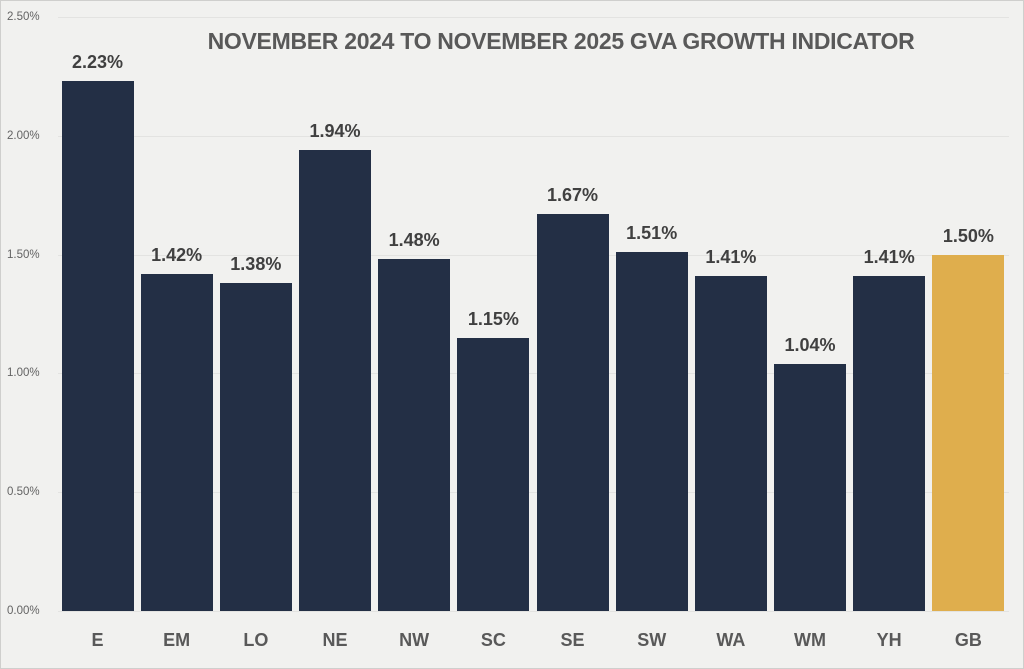  Describe the element at coordinates (651, 431) in the screenshot. I see `bar-SW` at that location.